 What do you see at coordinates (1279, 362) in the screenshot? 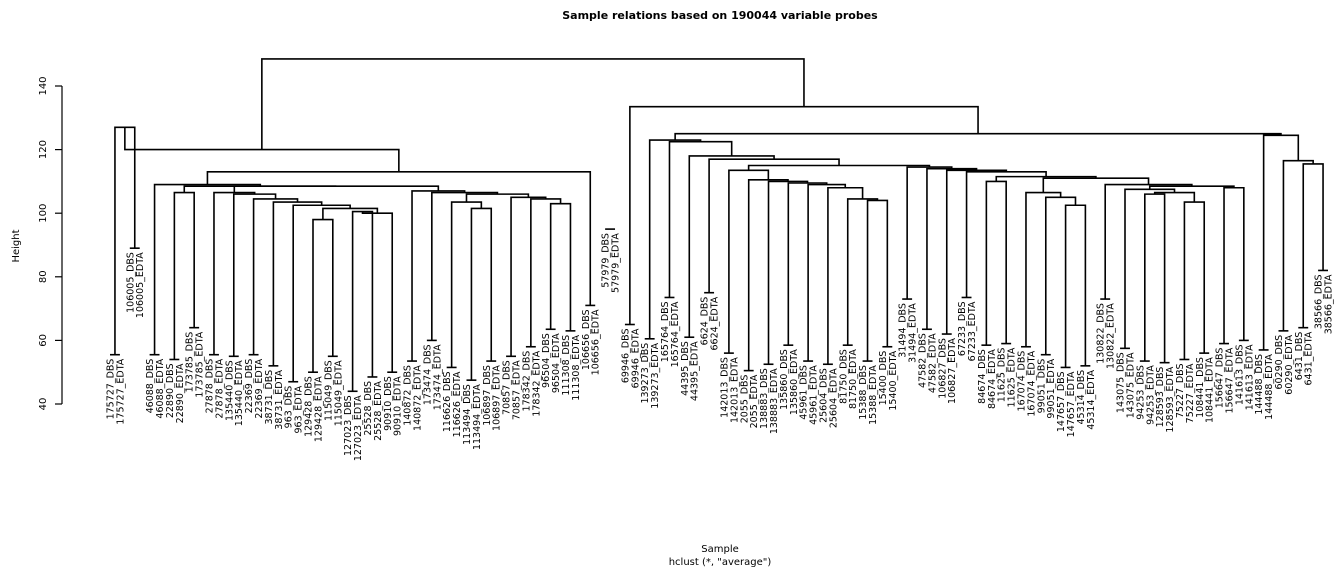
I see `leaf-label: 60290_DBS` at bounding box center [1279, 362].